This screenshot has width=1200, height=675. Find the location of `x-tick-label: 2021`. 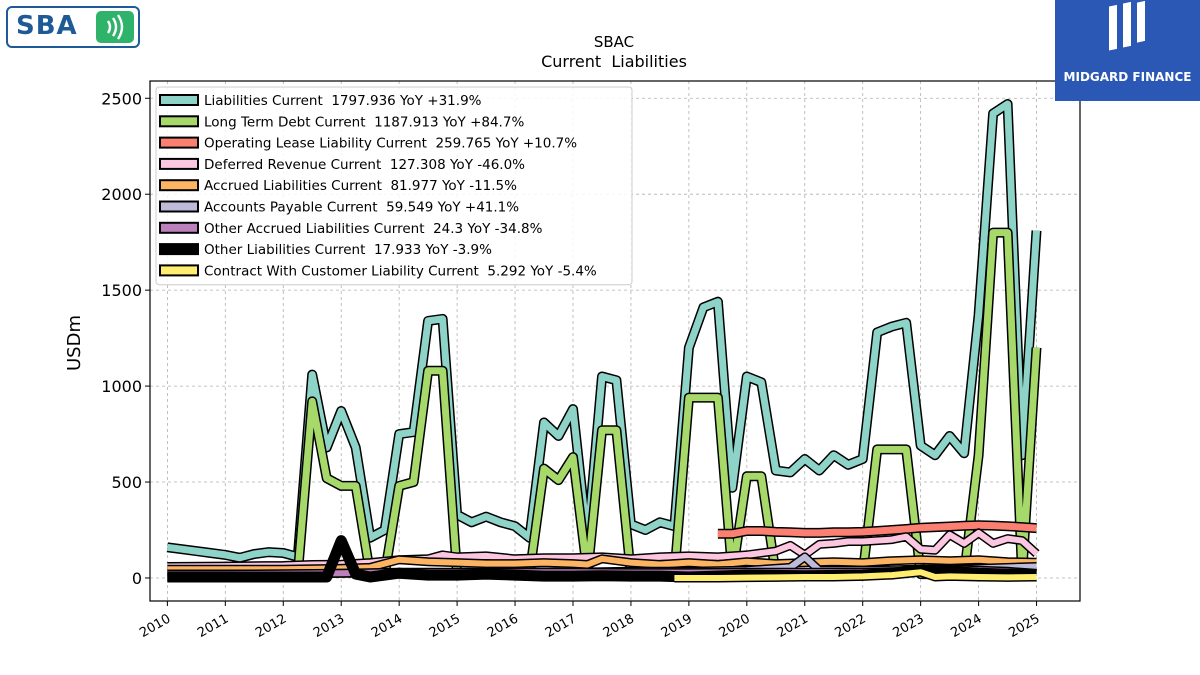

x-tick-label: 2021 is located at coordinates (793, 626).